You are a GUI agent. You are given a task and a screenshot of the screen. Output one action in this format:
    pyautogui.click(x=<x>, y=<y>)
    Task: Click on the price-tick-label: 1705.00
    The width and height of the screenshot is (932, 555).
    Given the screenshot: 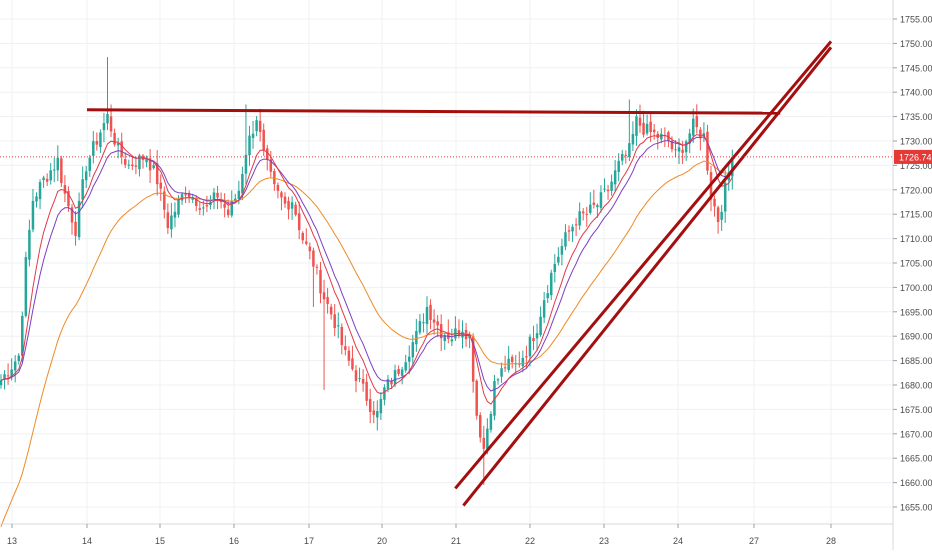 What is the action you would take?
    pyautogui.click(x=916, y=264)
    